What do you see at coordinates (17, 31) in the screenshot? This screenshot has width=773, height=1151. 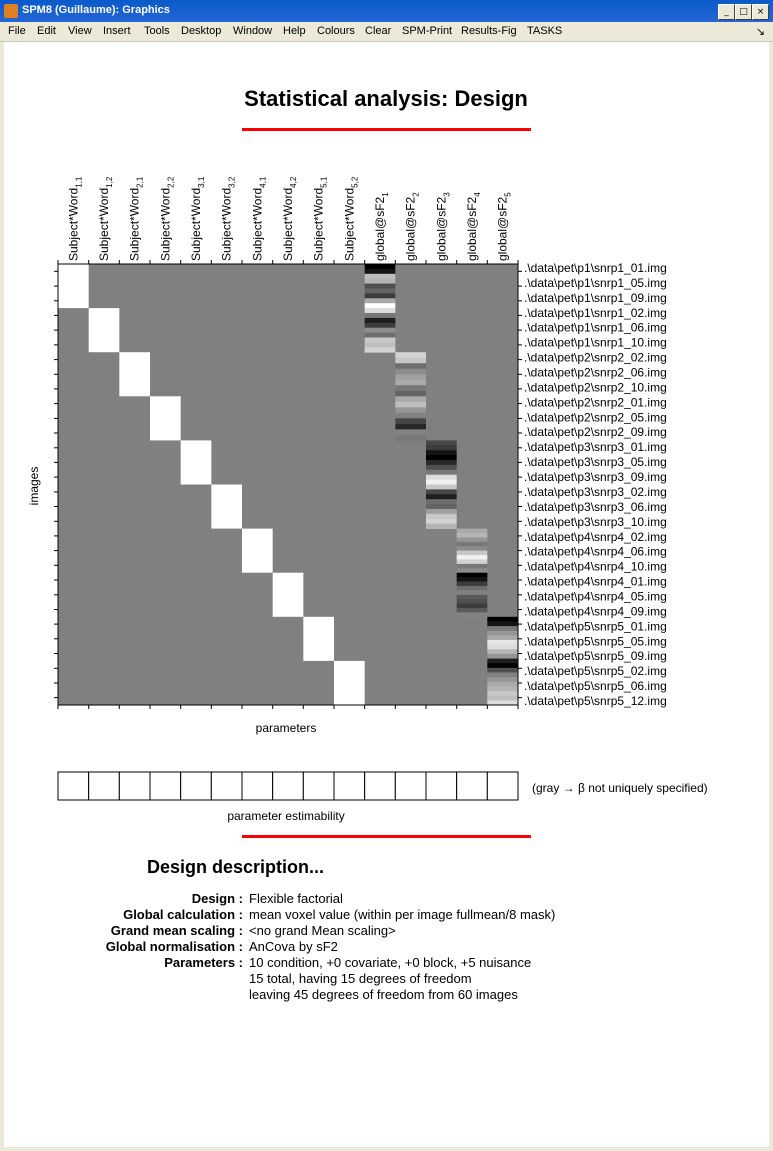 I see `menu-file: File` at bounding box center [17, 31].